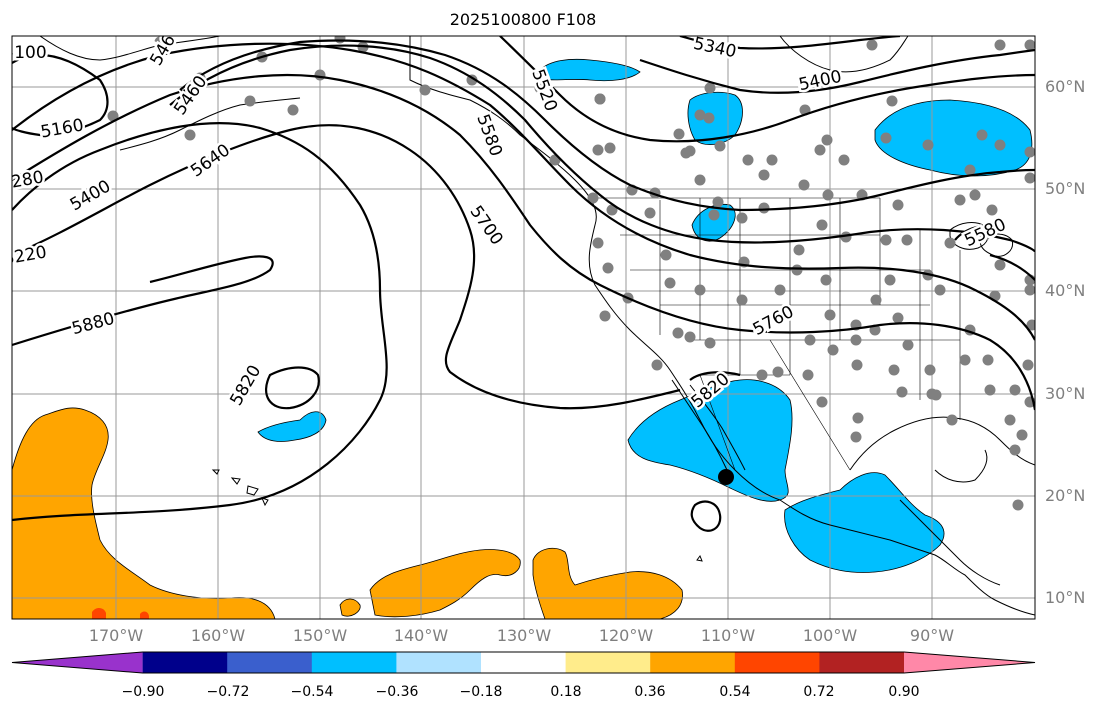 The height and width of the screenshot is (712, 1105). Describe the element at coordinates (1065, 290) in the screenshot. I see `lat-label-40n: 40°N` at that location.